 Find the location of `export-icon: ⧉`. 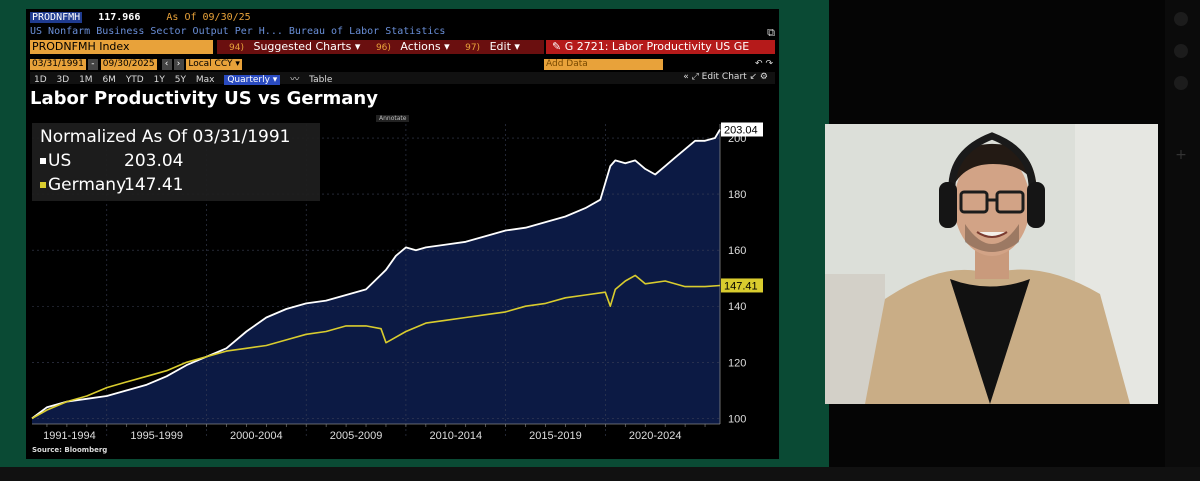

export-icon: ⧉ is located at coordinates (771, 32).